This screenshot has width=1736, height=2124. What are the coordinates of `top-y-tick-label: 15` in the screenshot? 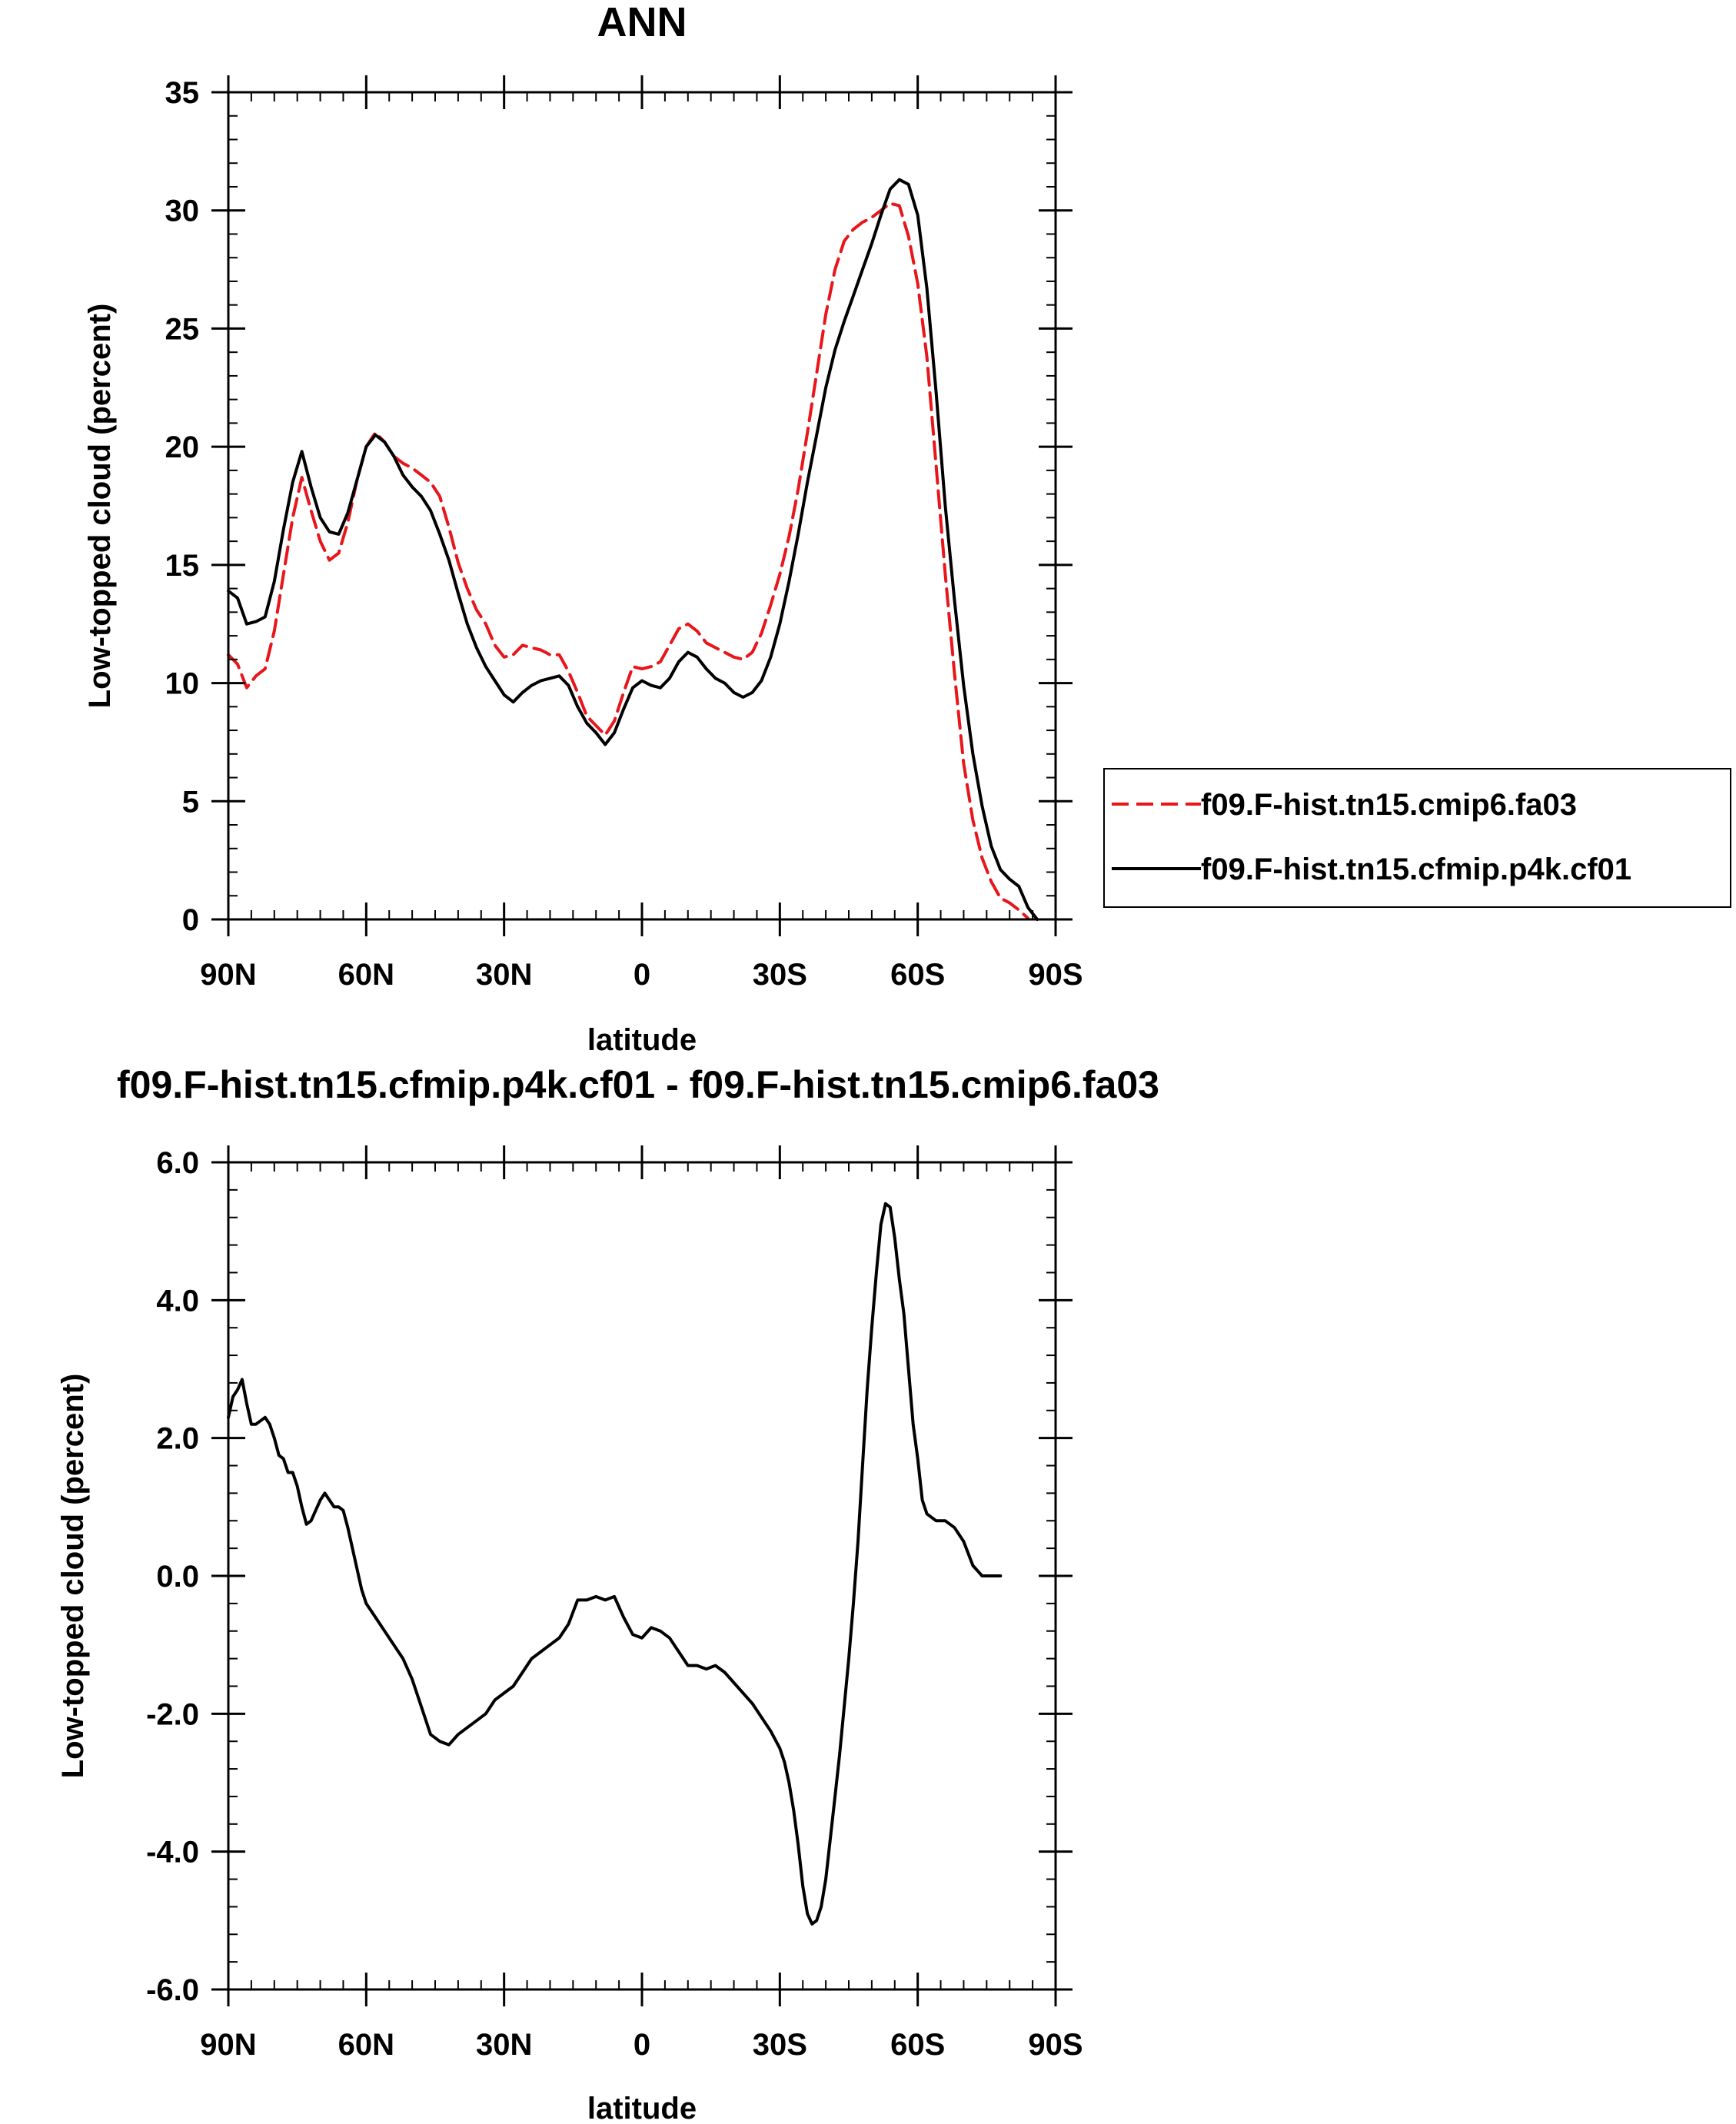 It's located at (182, 566).